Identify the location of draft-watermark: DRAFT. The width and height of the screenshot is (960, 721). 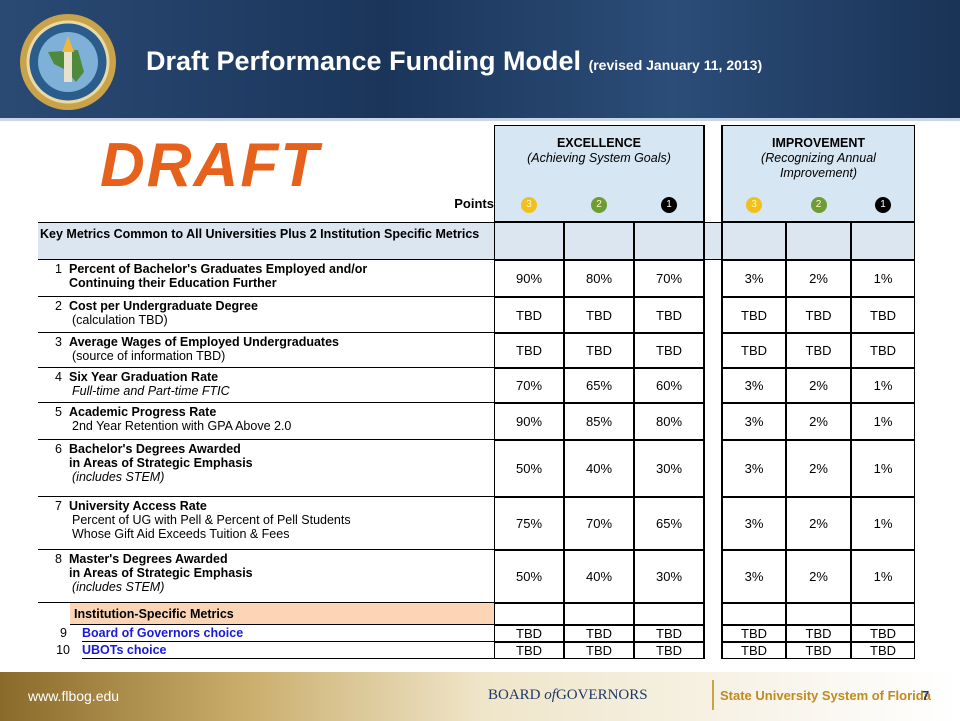
(210, 165).